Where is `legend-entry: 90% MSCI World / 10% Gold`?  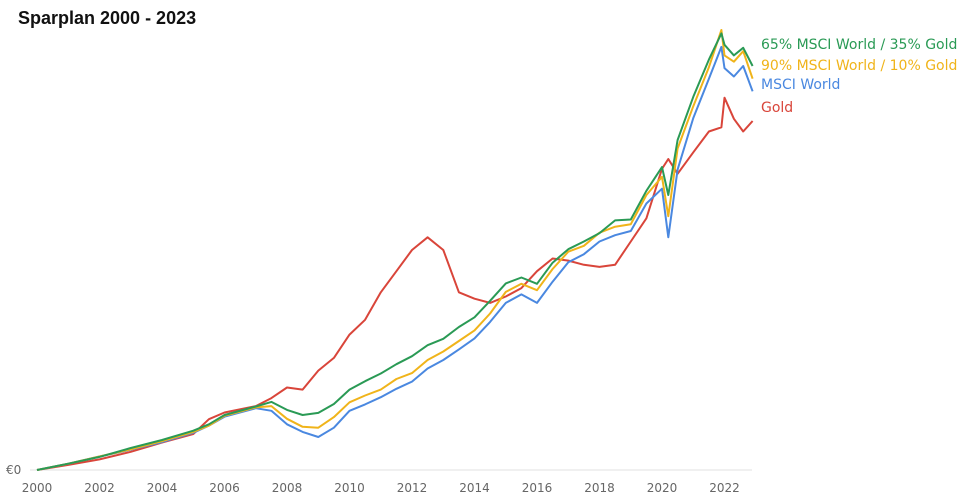 legend-entry: 90% MSCI World / 10% Gold is located at coordinates (859, 66).